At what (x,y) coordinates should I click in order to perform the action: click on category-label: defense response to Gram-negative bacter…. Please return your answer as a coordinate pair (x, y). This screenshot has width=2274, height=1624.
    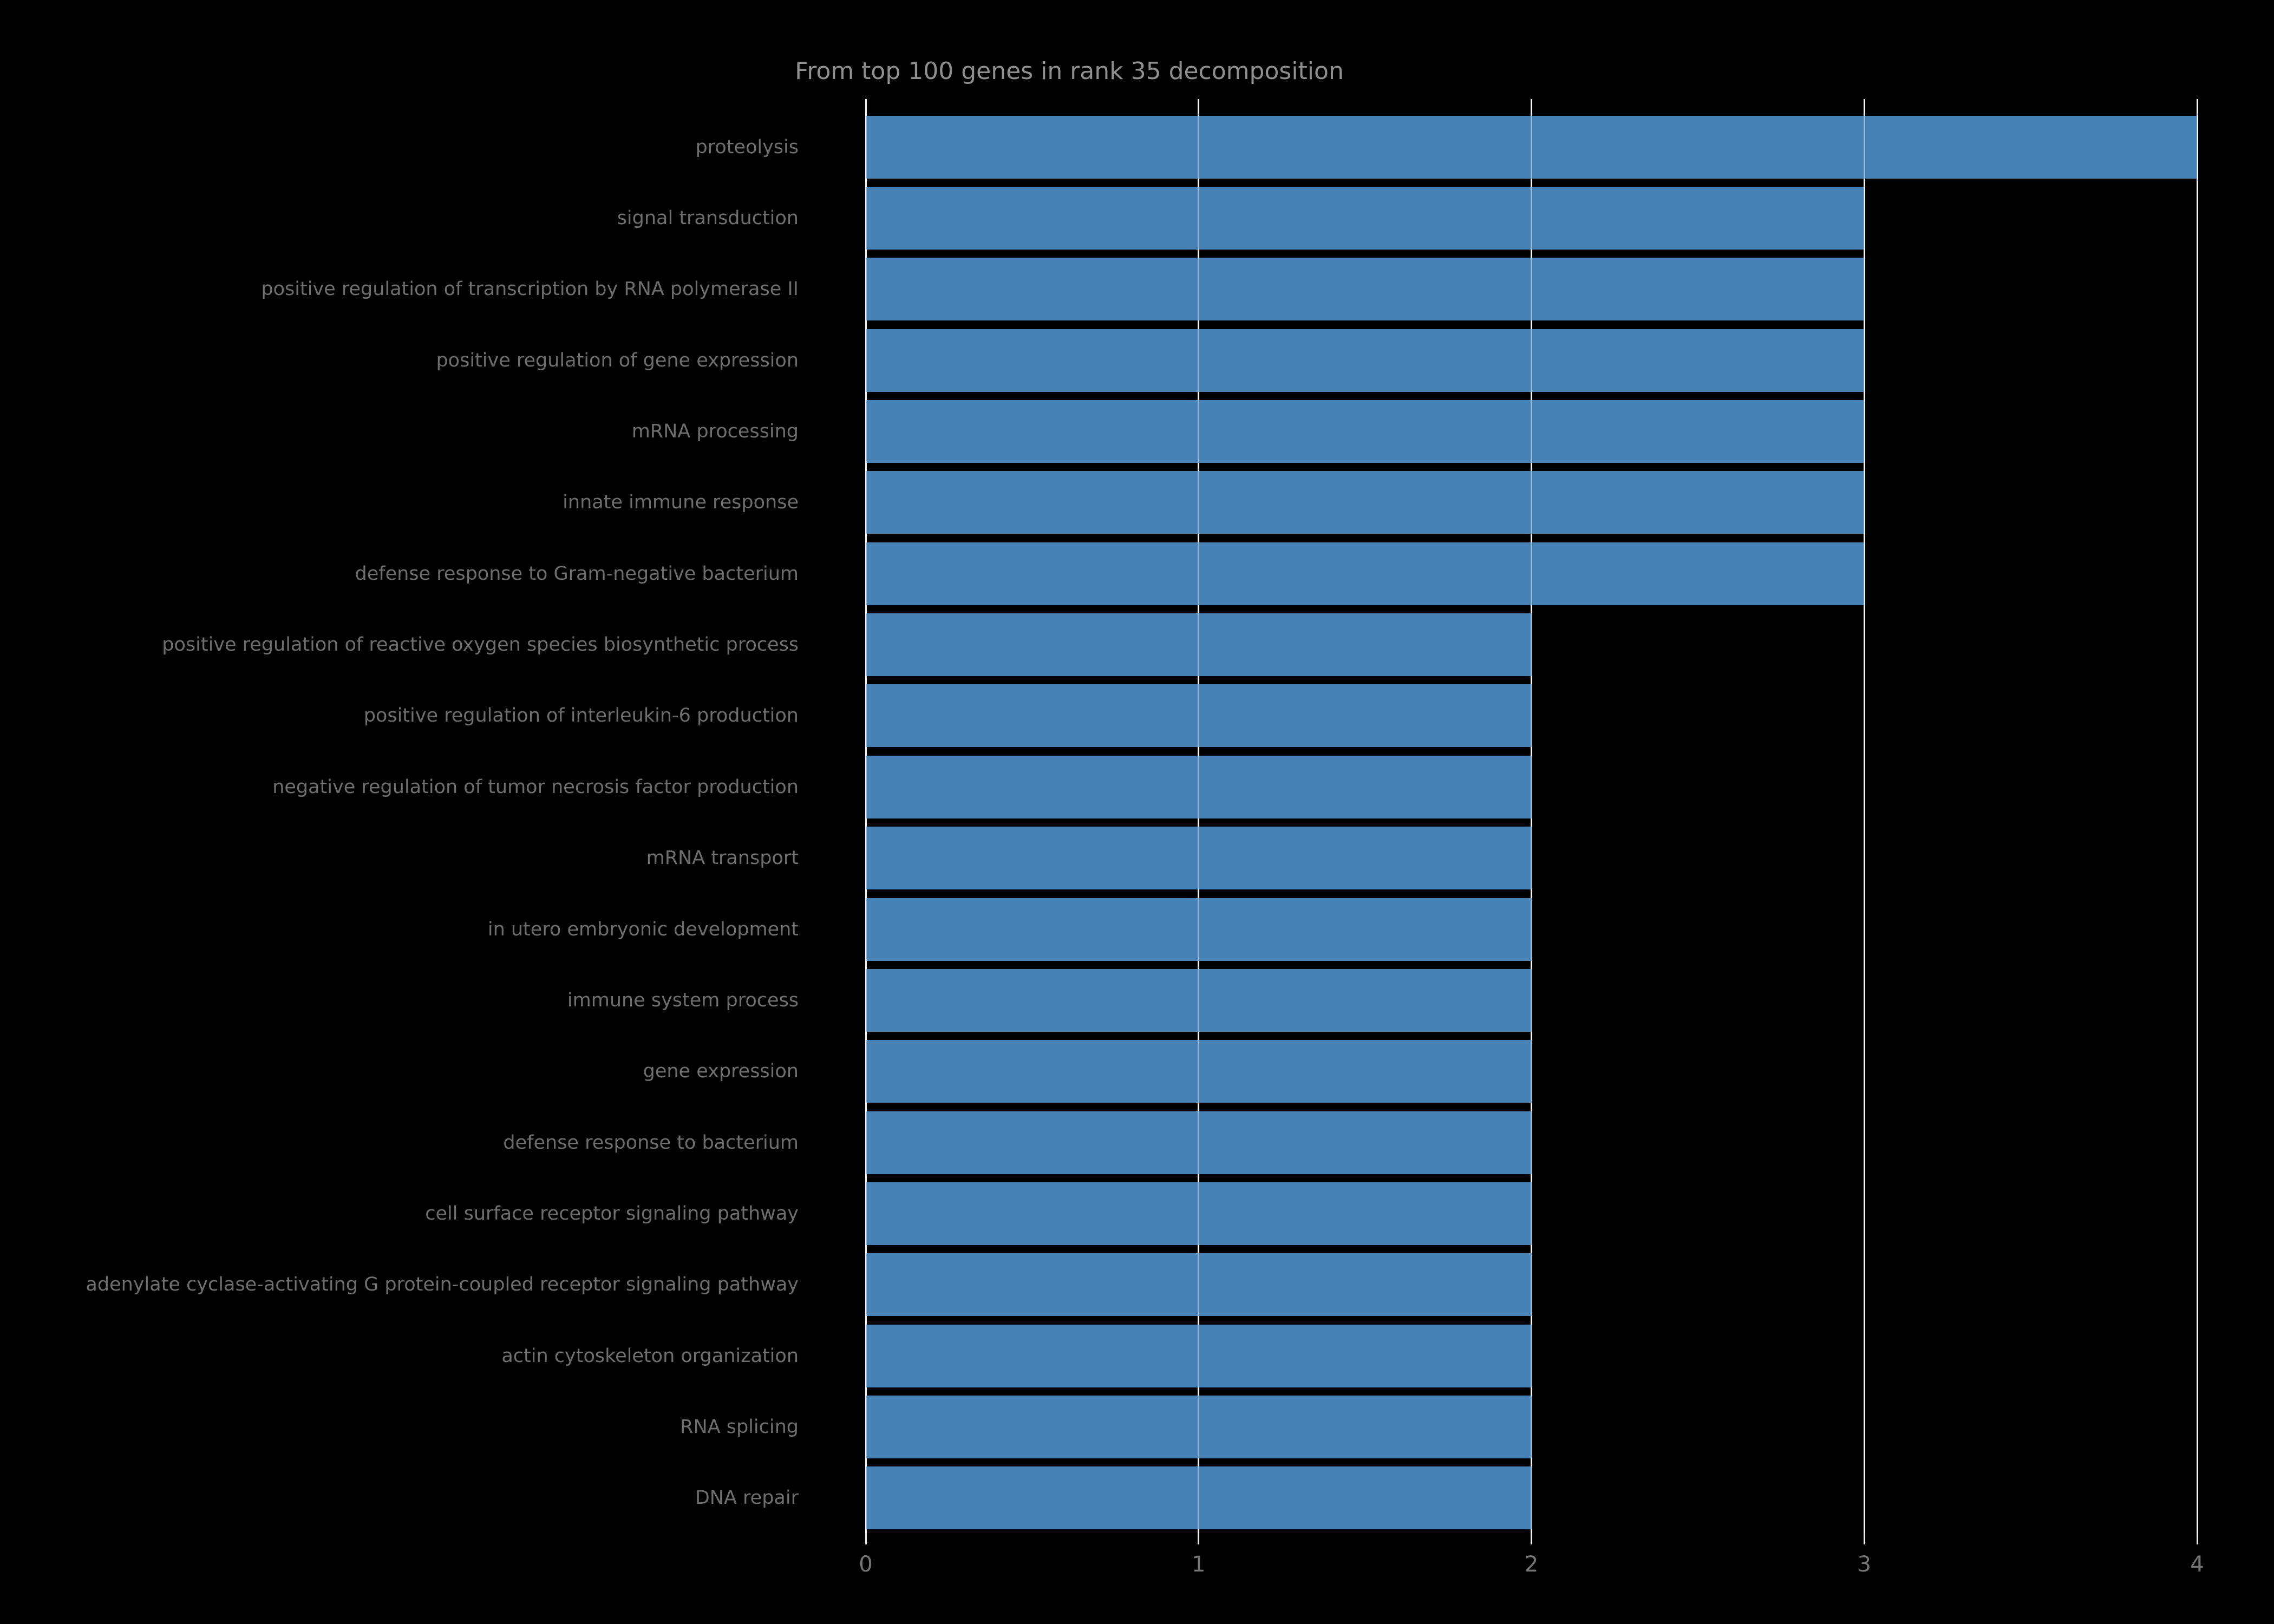
    Looking at the image, I should click on (577, 574).